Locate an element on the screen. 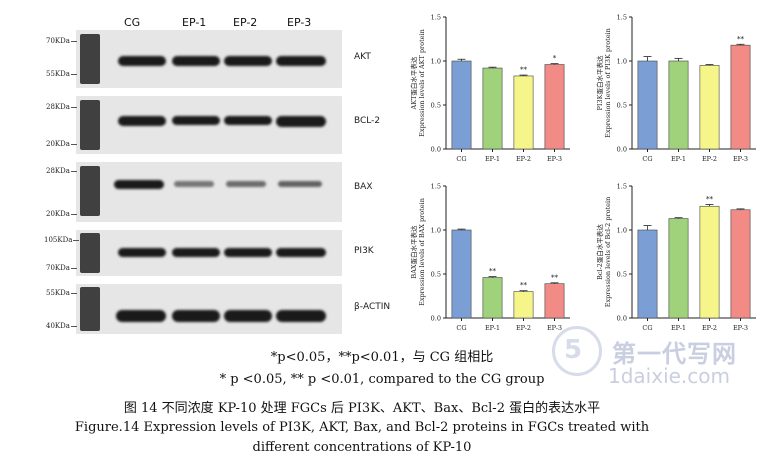 This screenshot has height=458, width=764. y-axis-label-en: Expression levels of Bcl-2 protein is located at coordinates (608, 252).